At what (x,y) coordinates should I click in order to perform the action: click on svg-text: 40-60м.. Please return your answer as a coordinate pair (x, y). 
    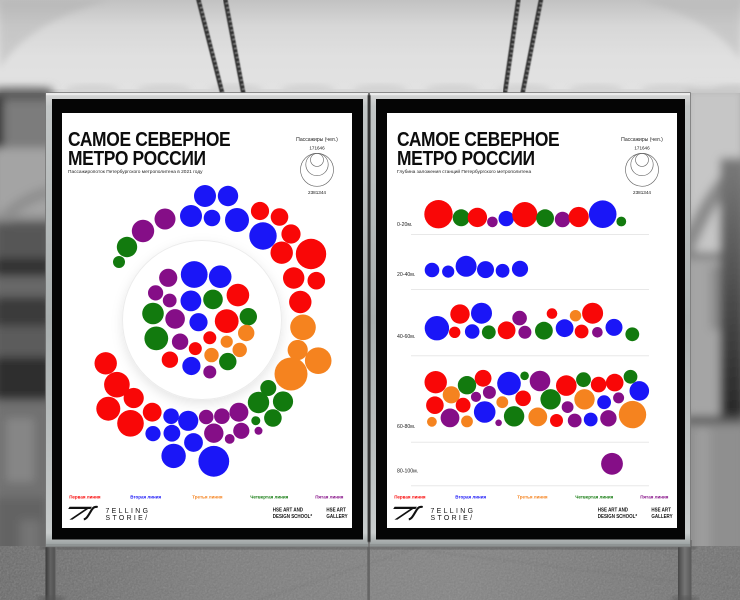
    Looking at the image, I should click on (406, 337).